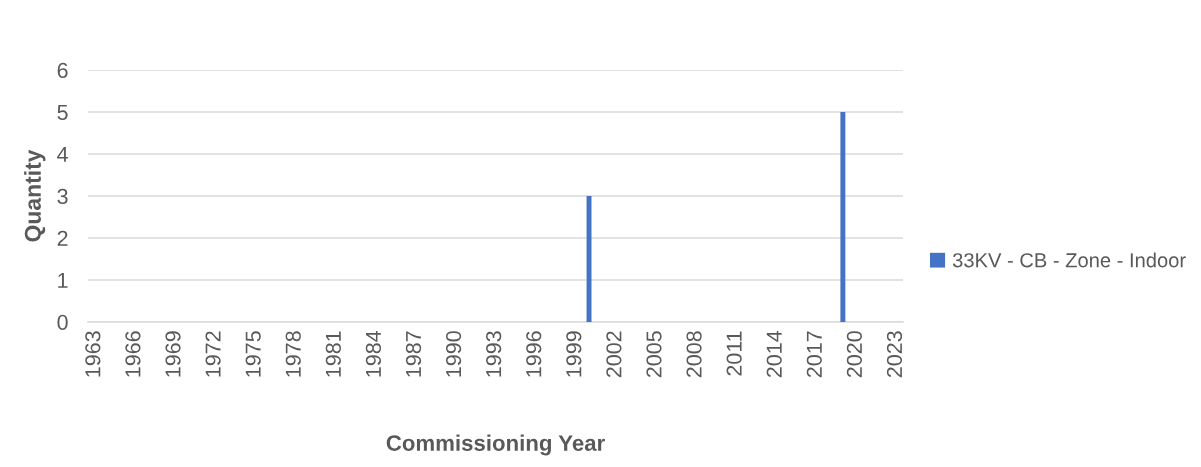  Describe the element at coordinates (614, 354) in the screenshot. I see `x-tick-label: 2002` at that location.